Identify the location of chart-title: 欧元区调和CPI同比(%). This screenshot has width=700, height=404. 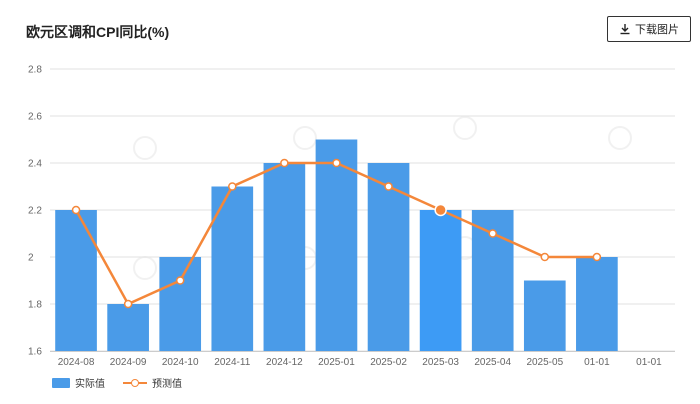
(98, 32).